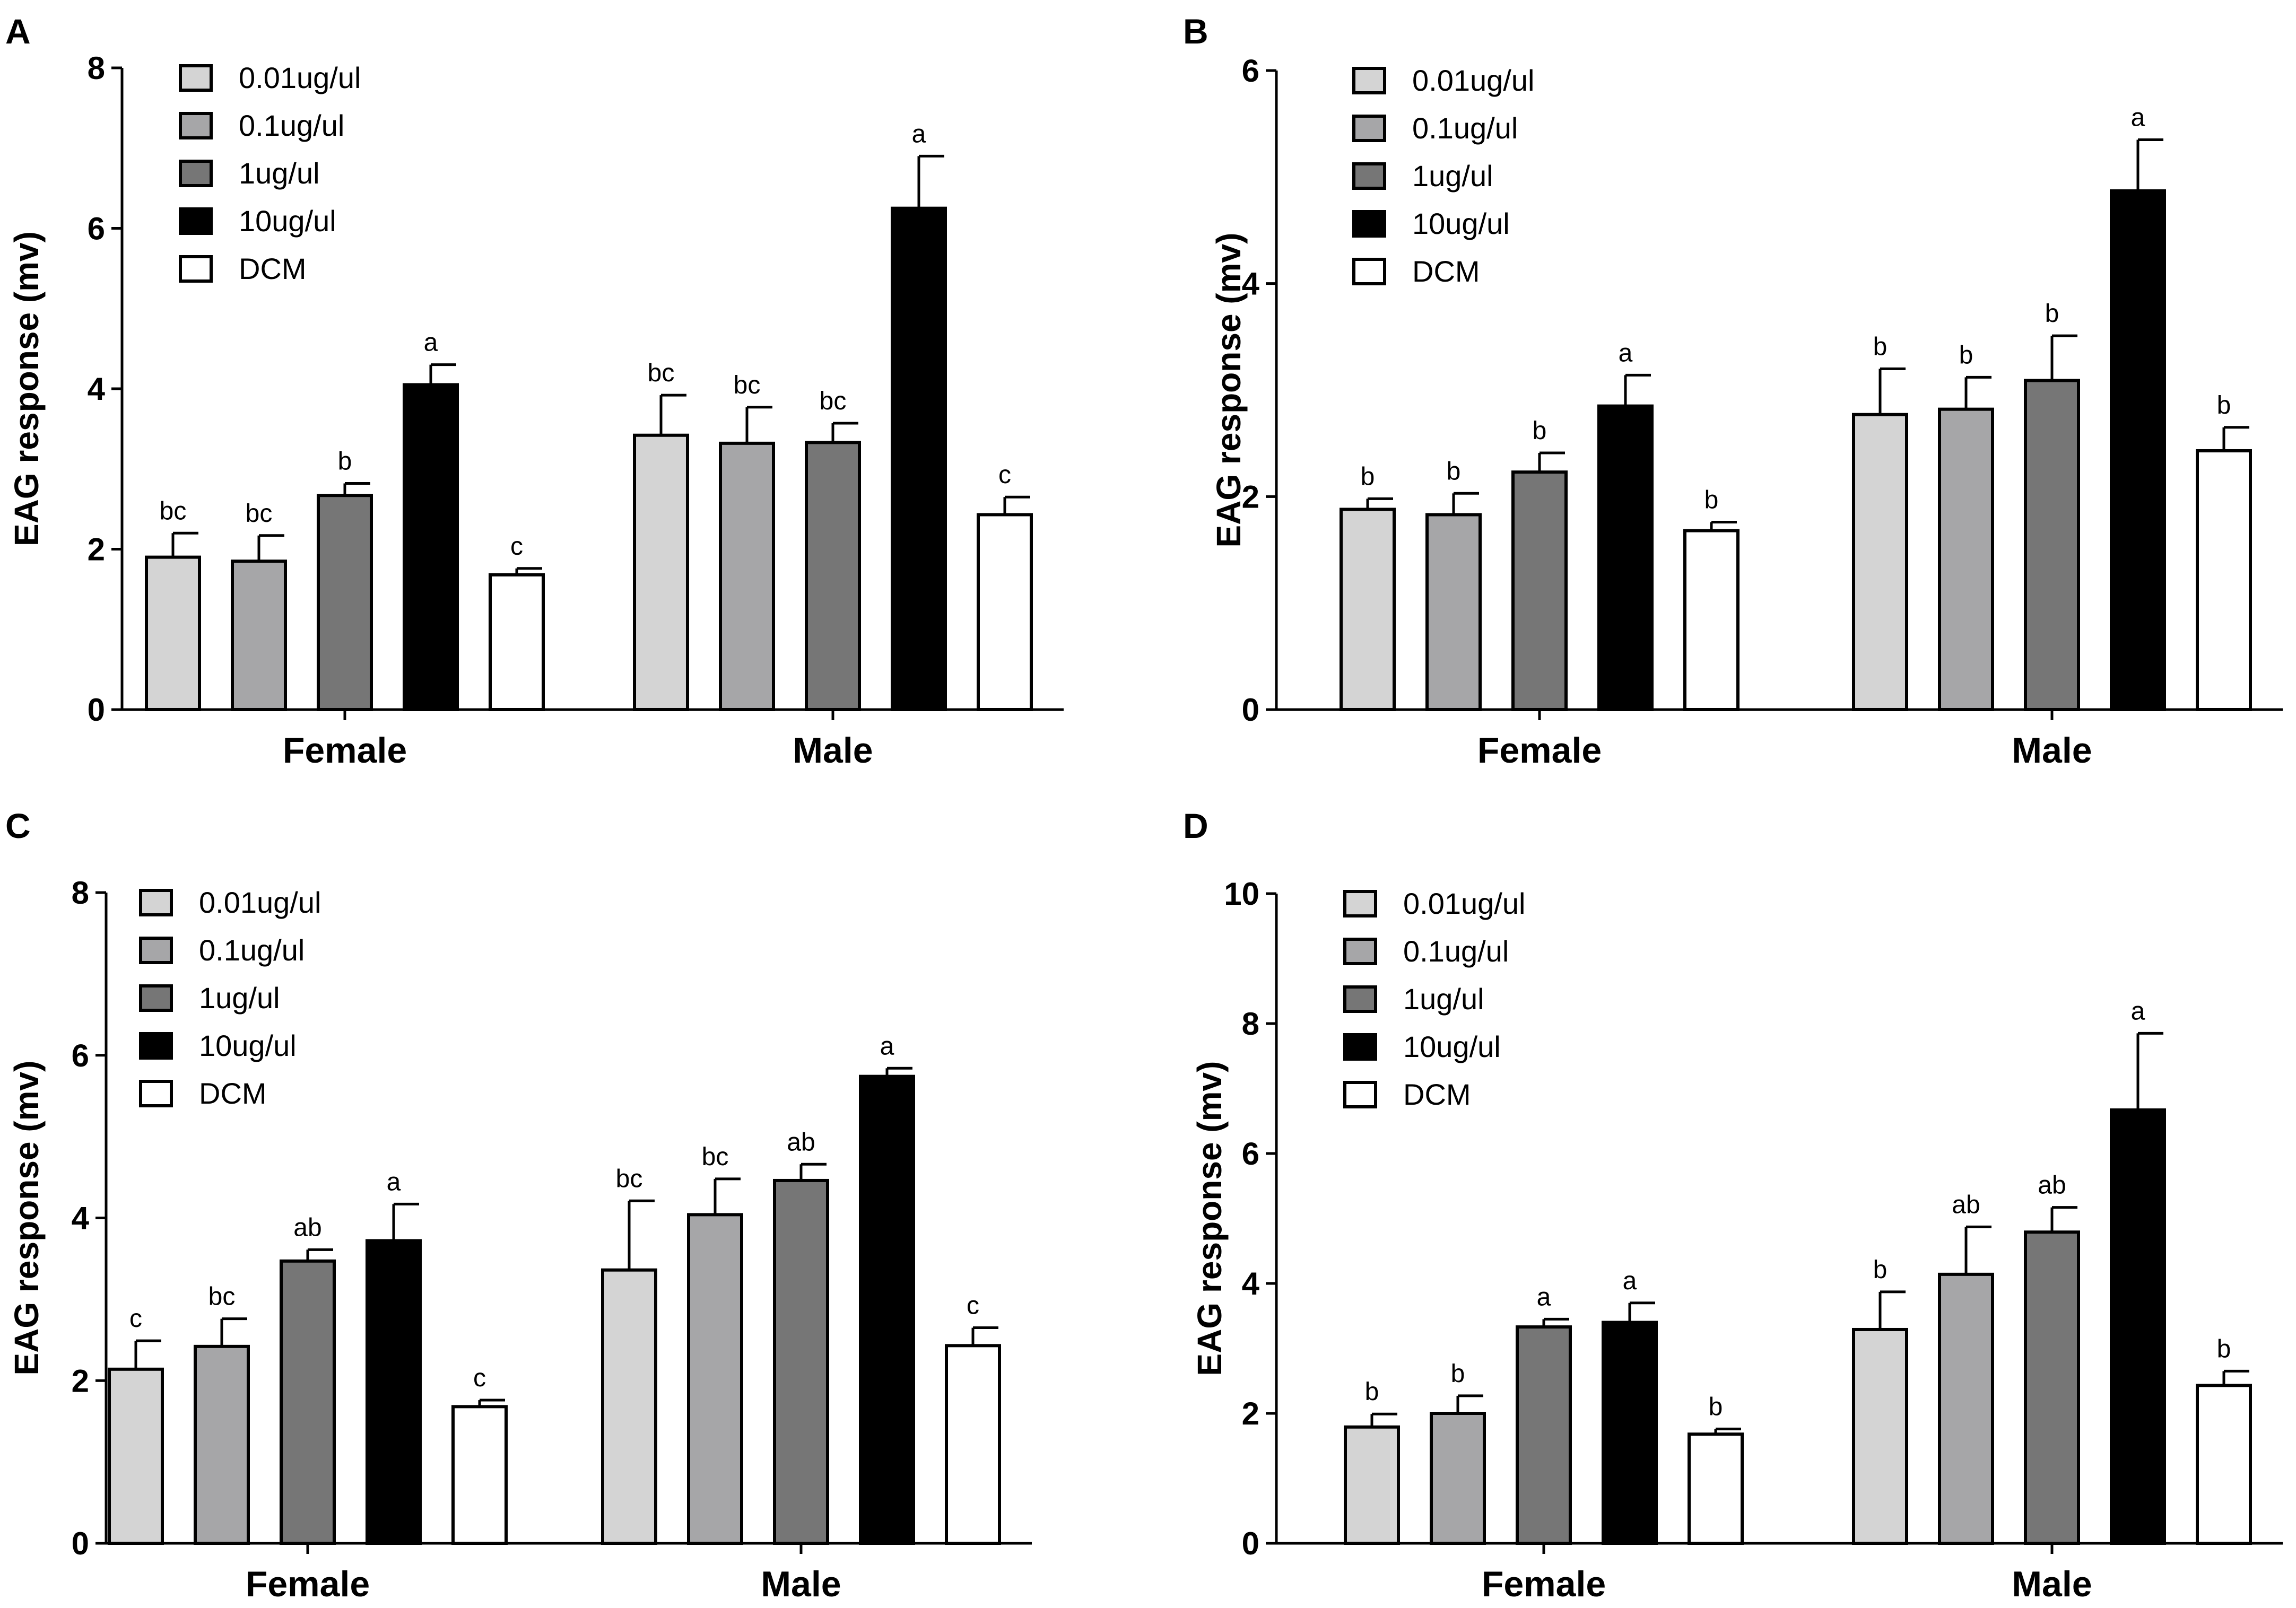 Image resolution: width=2296 pixels, height=1608 pixels. What do you see at coordinates (1196, 32) in the screenshot?
I see `panel-letter: B` at bounding box center [1196, 32].